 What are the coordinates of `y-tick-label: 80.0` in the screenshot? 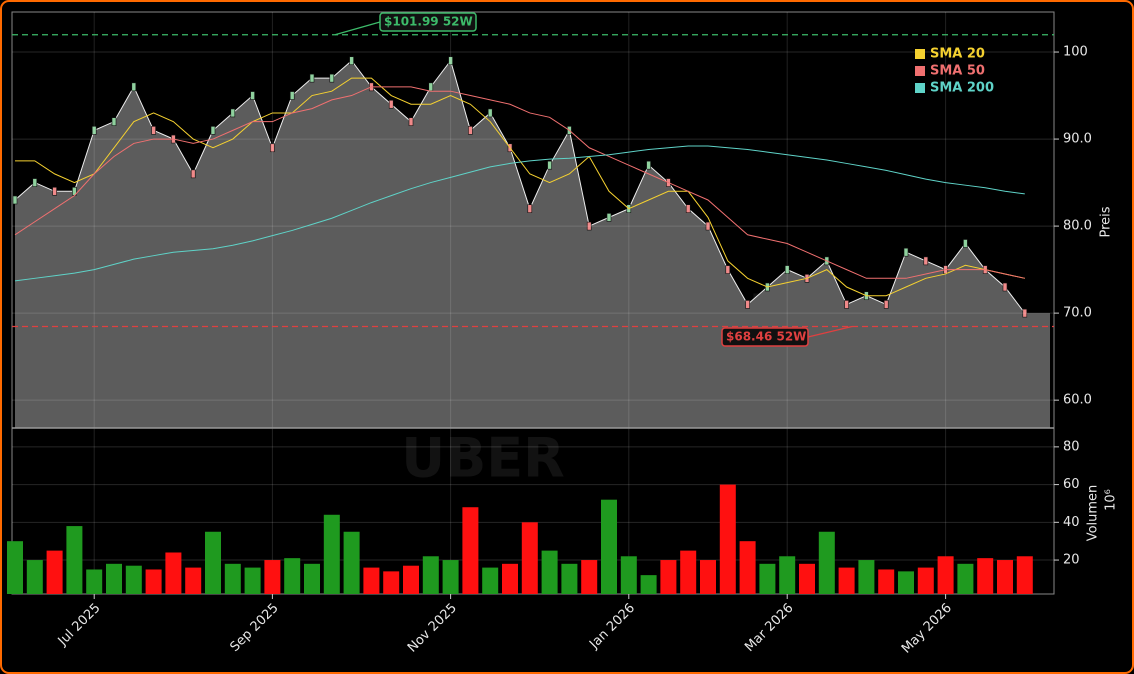 It's located at (1077, 226).